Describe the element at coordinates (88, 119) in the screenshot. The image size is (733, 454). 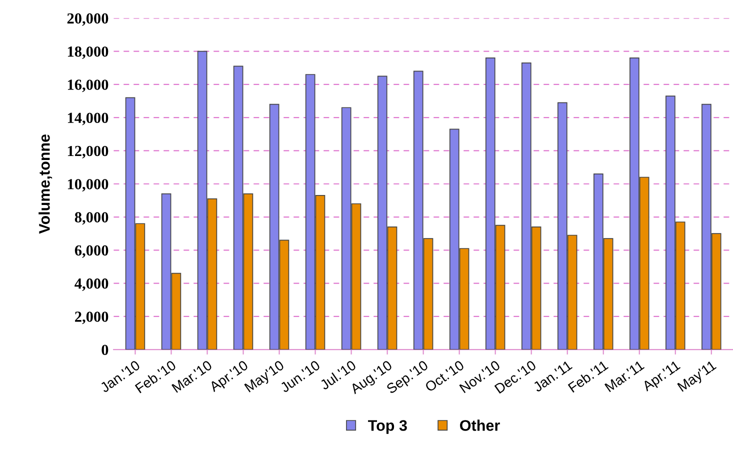
I see `y-tick-label: 14,000` at that location.